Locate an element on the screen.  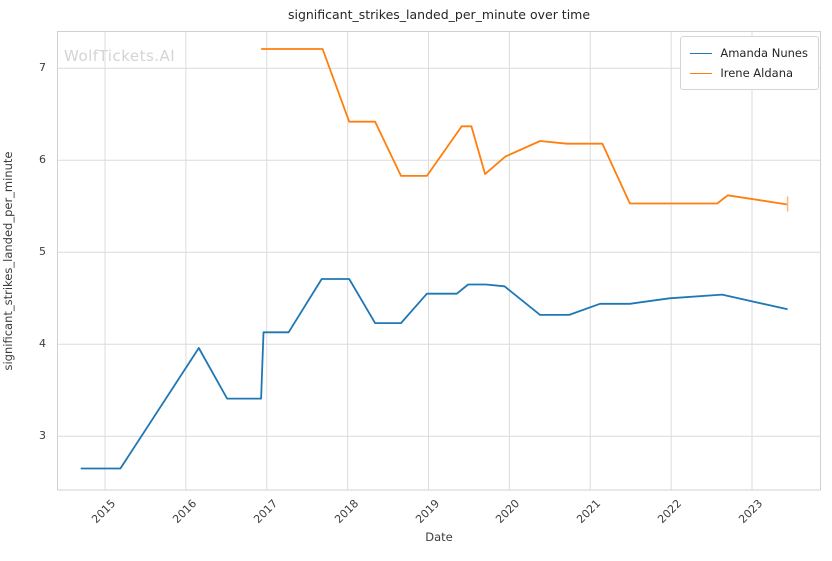
legend-label: Irene Aldana is located at coordinates (757, 73).